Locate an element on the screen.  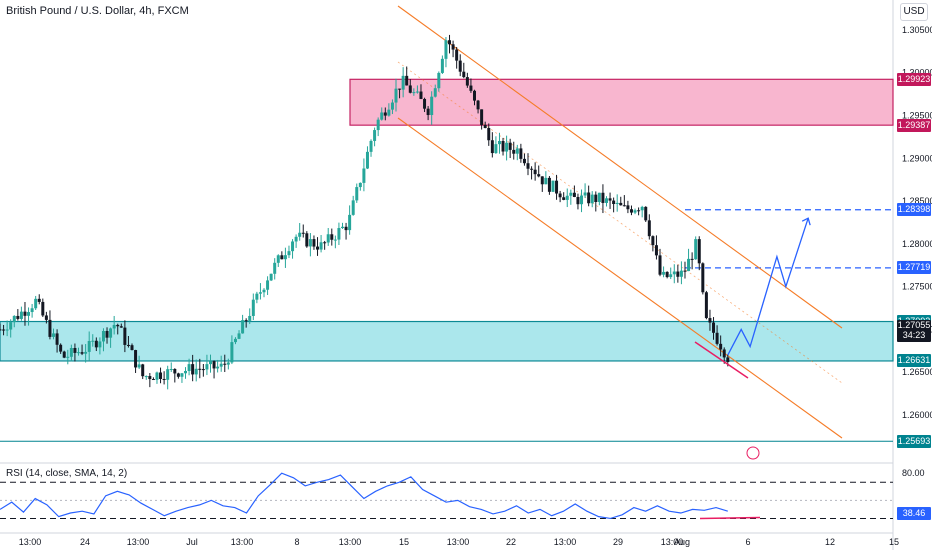
time-tick-label: 29 is located at coordinates (618, 542).